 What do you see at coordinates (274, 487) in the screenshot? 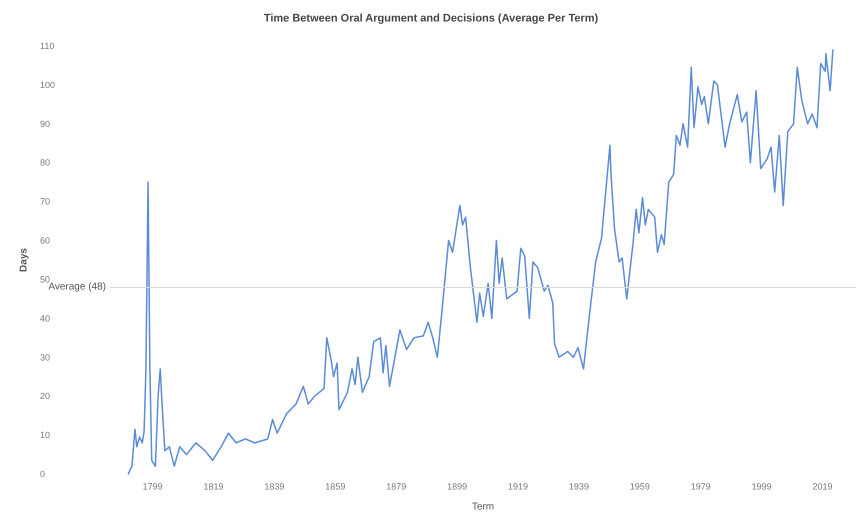
I see `x-tick-label: 1839` at bounding box center [274, 487].